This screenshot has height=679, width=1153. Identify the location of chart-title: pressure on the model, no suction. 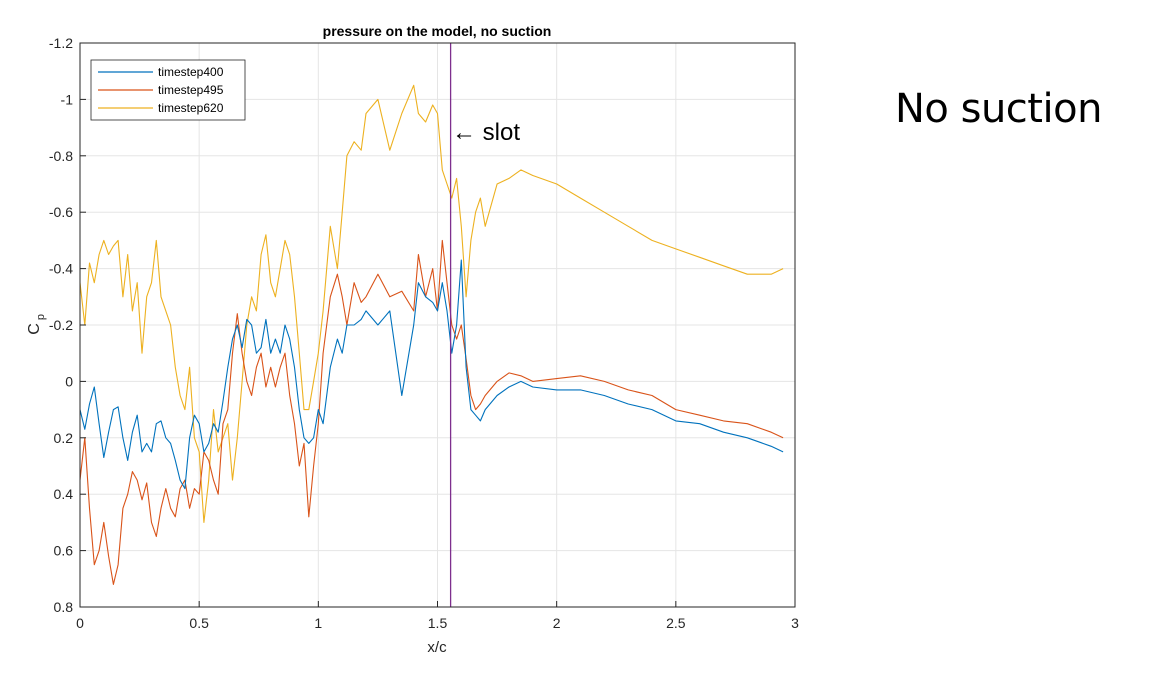
(437, 31).